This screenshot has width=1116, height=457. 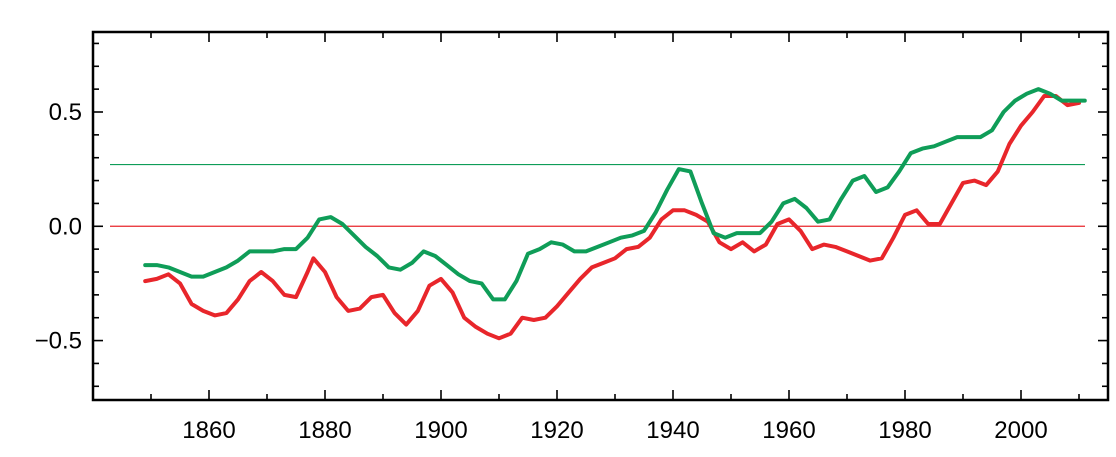 I want to click on x-tick-label: 1940, so click(x=672, y=430).